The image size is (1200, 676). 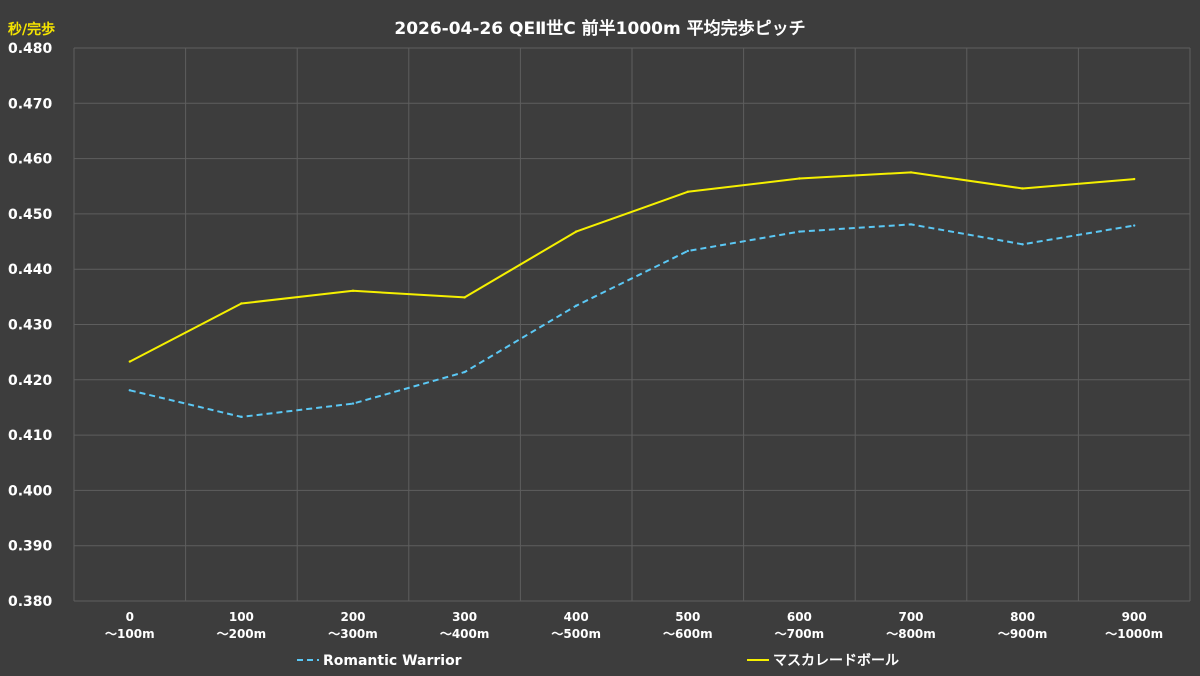 What do you see at coordinates (30, 491) in the screenshot?
I see `y-tick-label: 0.400` at bounding box center [30, 491].